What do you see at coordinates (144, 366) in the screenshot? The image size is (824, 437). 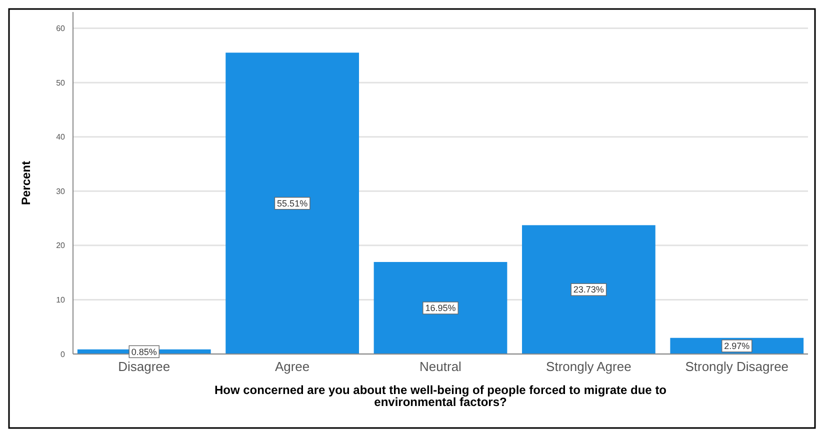 I see `x-tick-label: Disagree` at bounding box center [144, 366].